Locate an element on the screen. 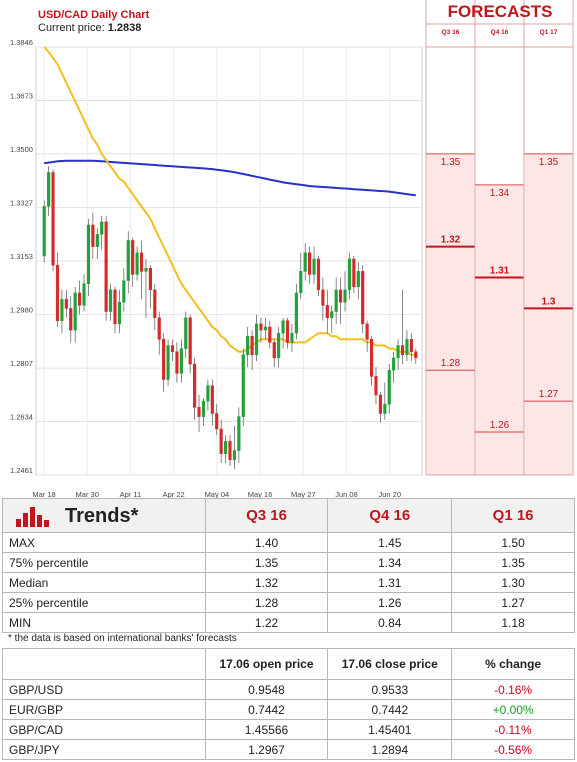 This screenshot has height=762, width=577. x-tick-label: Apr 22 is located at coordinates (174, 494).